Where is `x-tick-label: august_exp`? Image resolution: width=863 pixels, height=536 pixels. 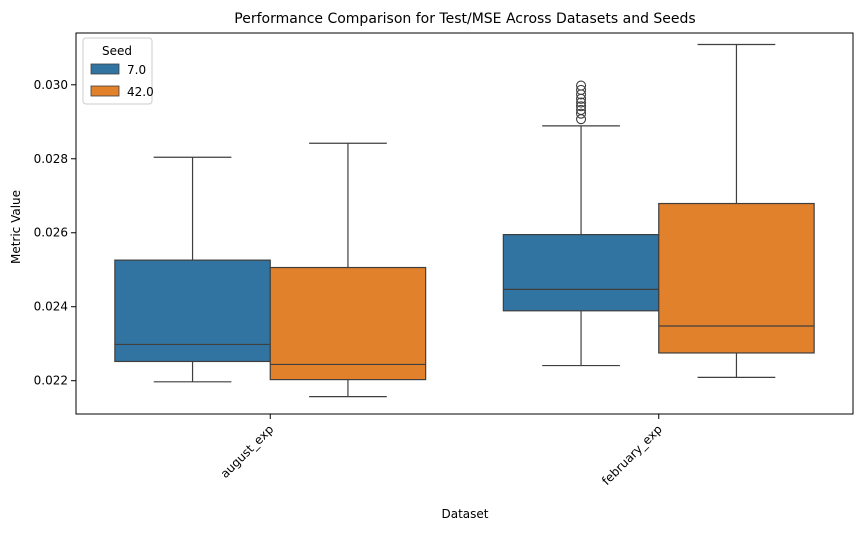
x-tick-label: august_exp is located at coordinates (247, 451).